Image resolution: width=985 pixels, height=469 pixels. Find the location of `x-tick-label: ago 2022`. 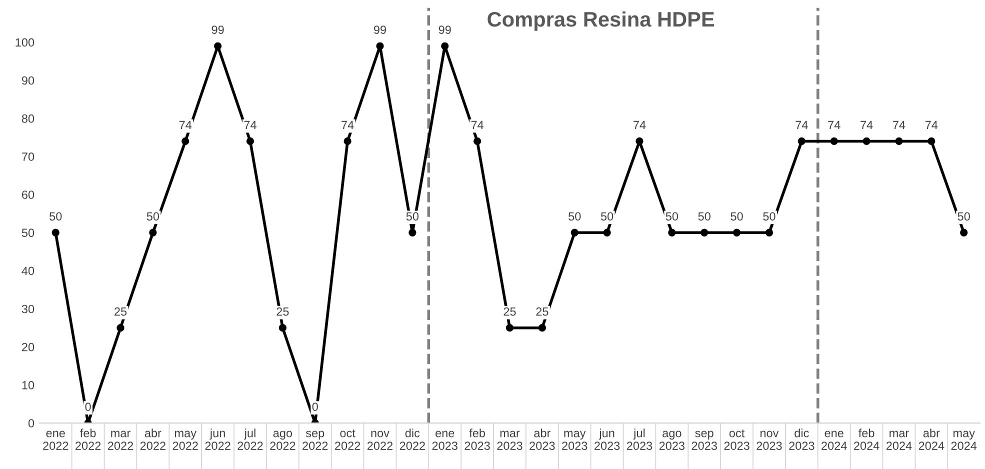

x-tick-label: ago 2022 is located at coordinates (283, 440).